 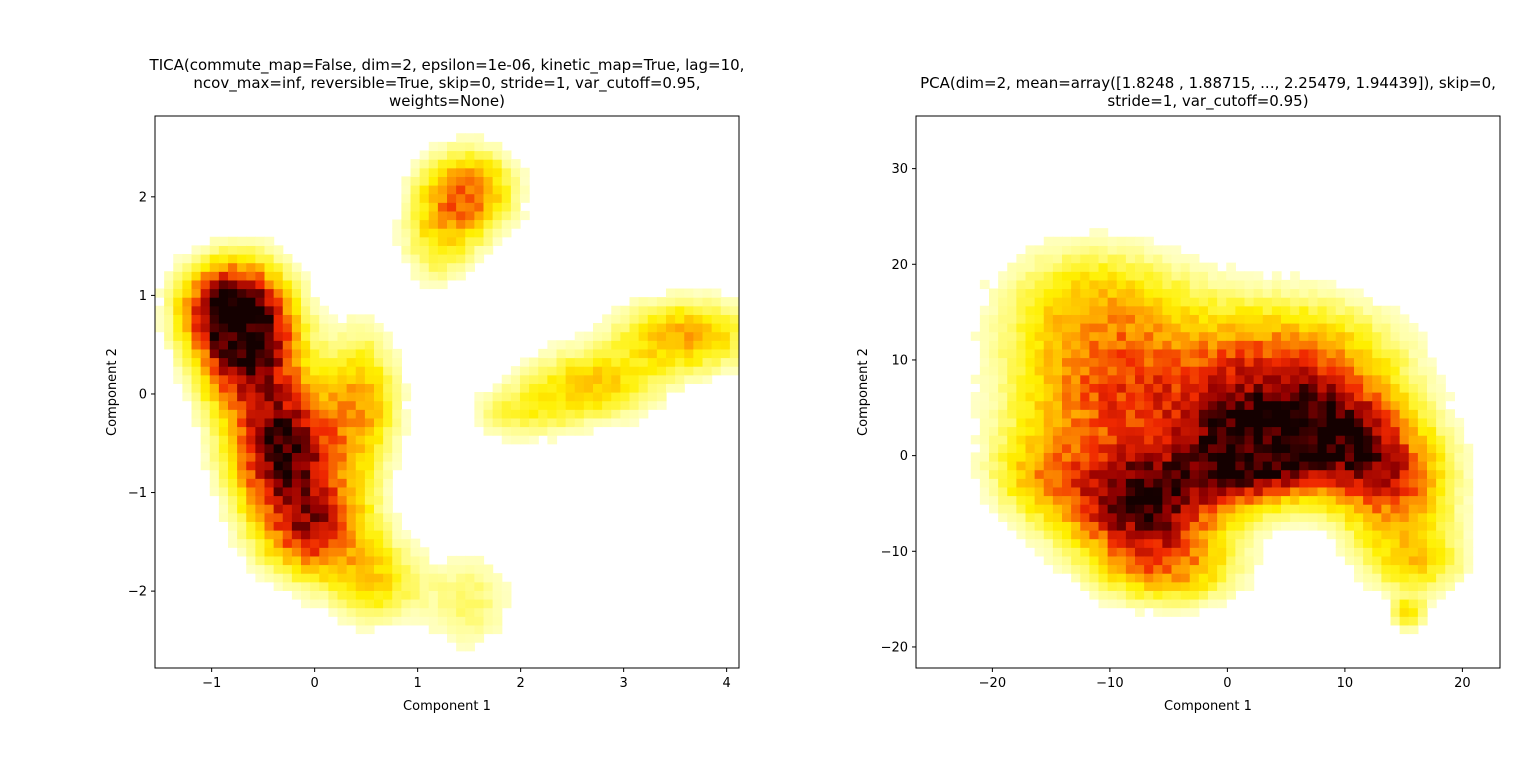 What do you see at coordinates (112, 392) in the screenshot?
I see `y-axis-label: Component 2` at bounding box center [112, 392].